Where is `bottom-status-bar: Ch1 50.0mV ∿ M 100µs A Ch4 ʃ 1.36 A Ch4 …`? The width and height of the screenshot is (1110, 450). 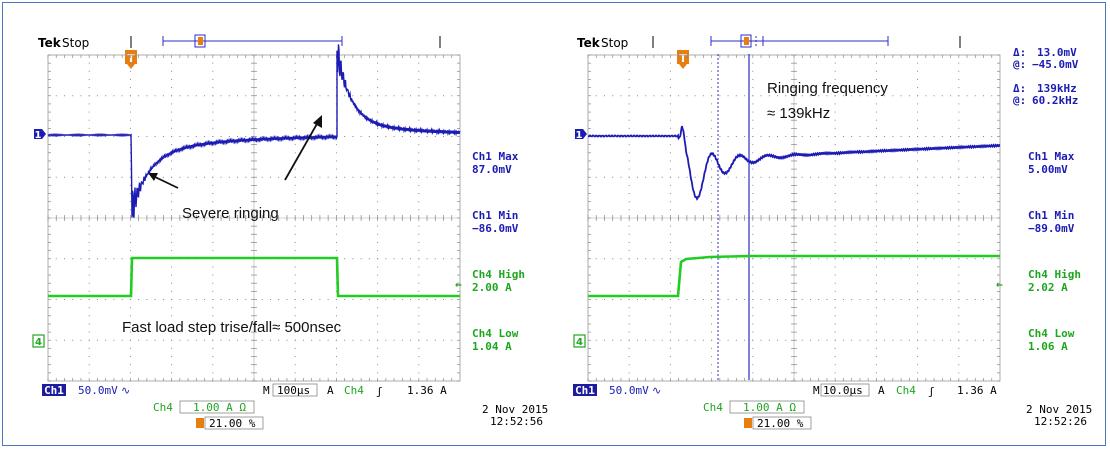
bottom-status-bar: Ch1 50.0mV ∿ M 100µs A Ch4 ʃ 1.36 A Ch4 … is located at coordinates (295, 406).